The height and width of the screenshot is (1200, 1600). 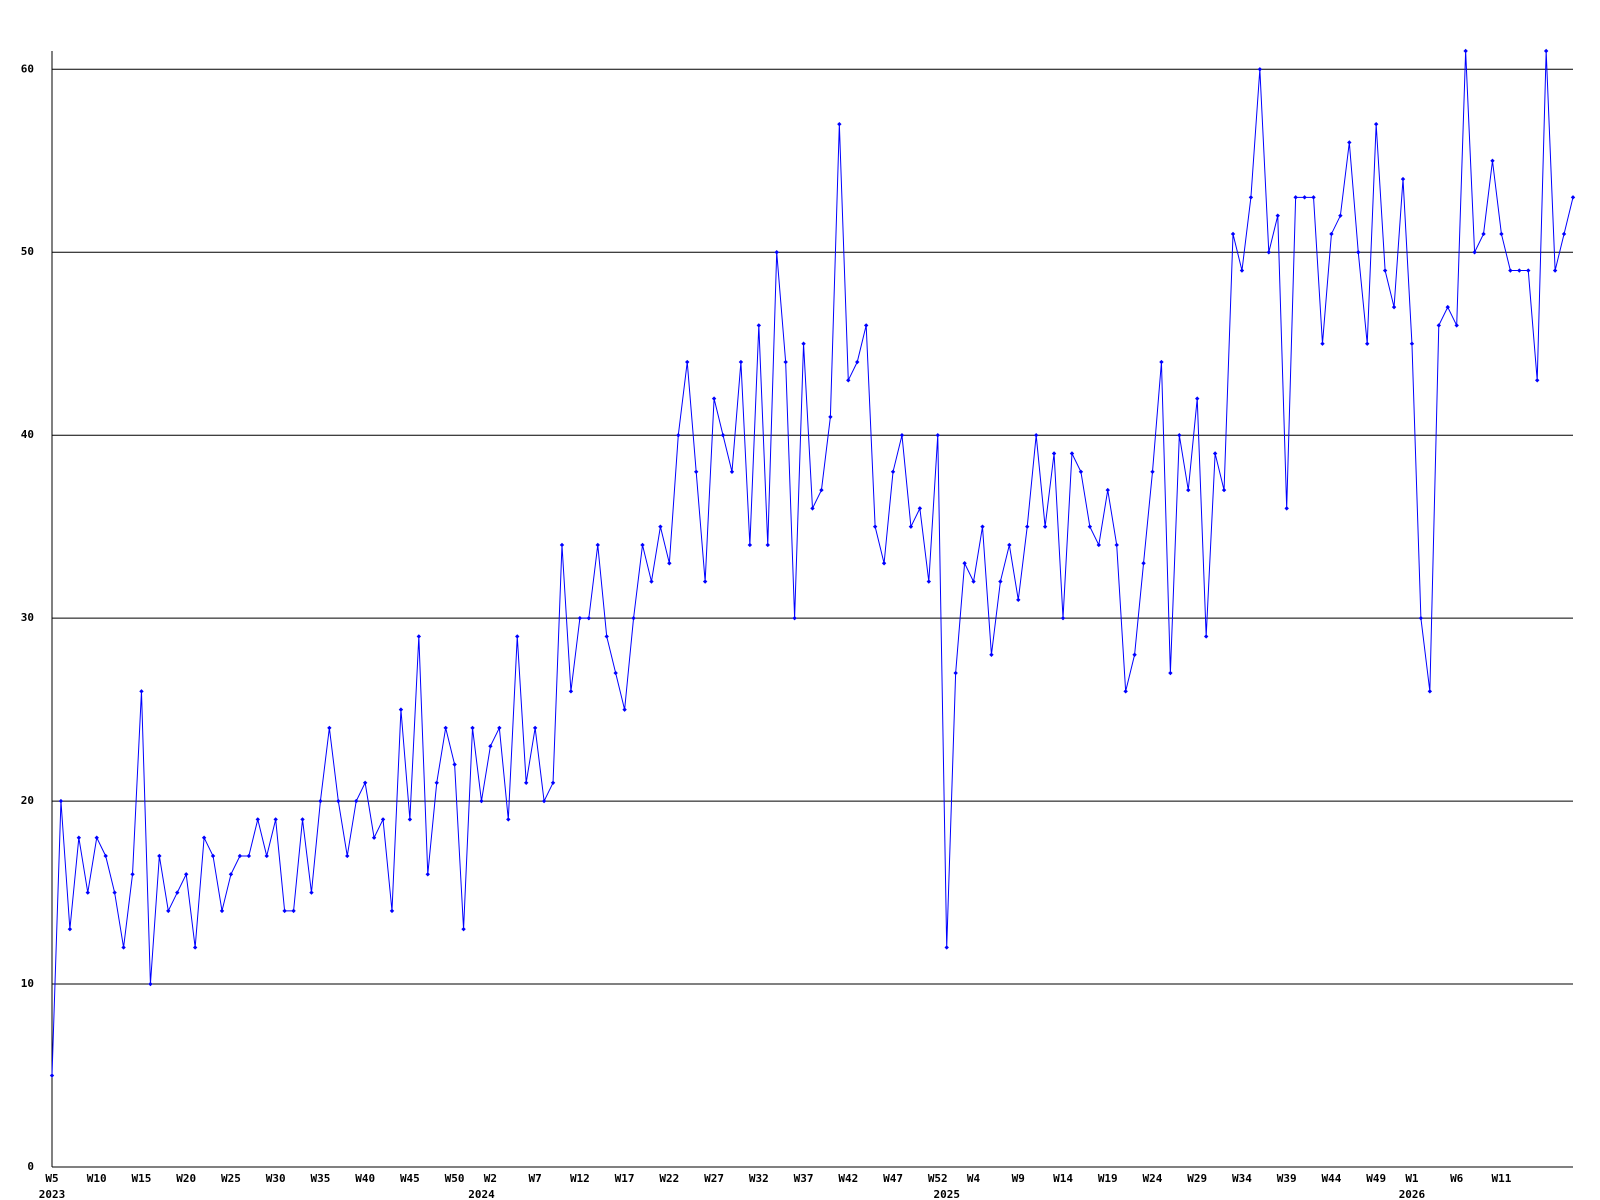 I want to click on x-tick-label: W14, so click(x=1063, y=1178).